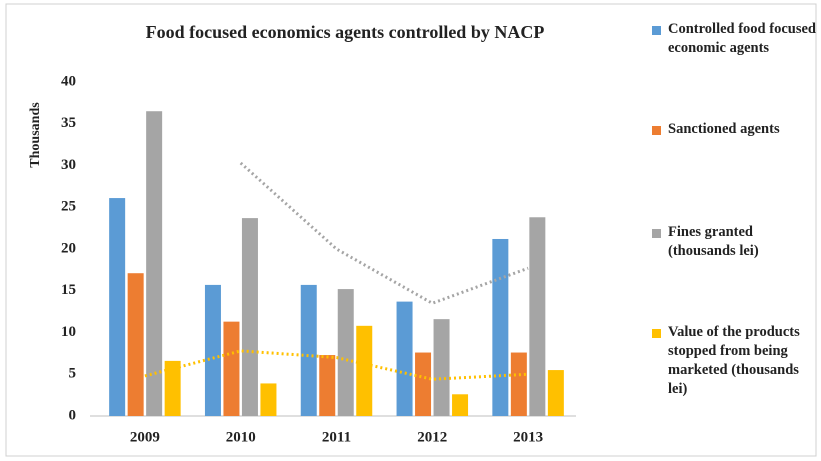 This screenshot has width=821, height=461. I want to click on x-tick-label: 2012, so click(432, 437).